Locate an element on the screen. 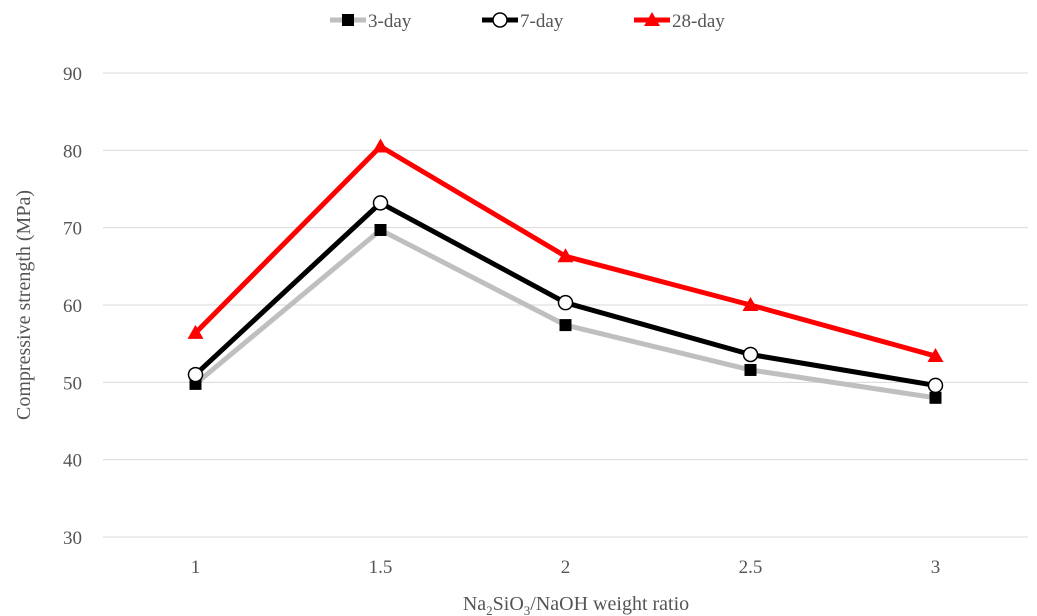  x-tick-label: 1.5 is located at coordinates (381, 567).